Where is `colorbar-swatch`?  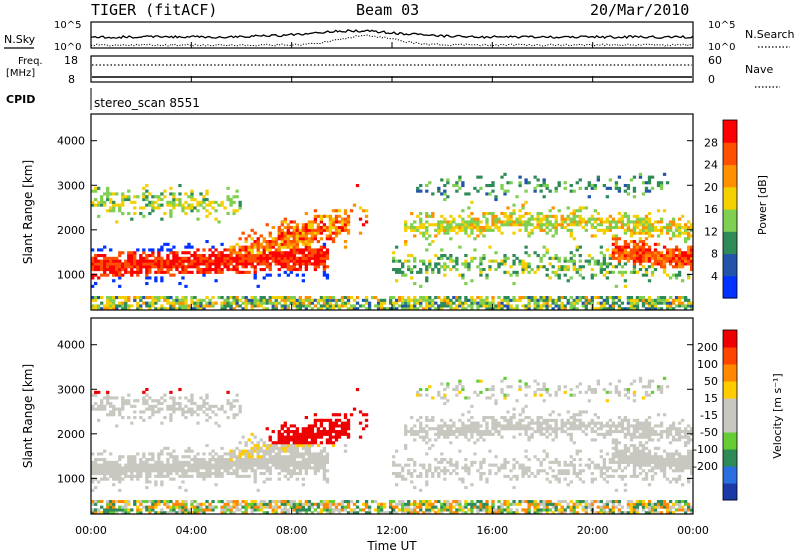 colorbar-swatch is located at coordinates (730, 131).